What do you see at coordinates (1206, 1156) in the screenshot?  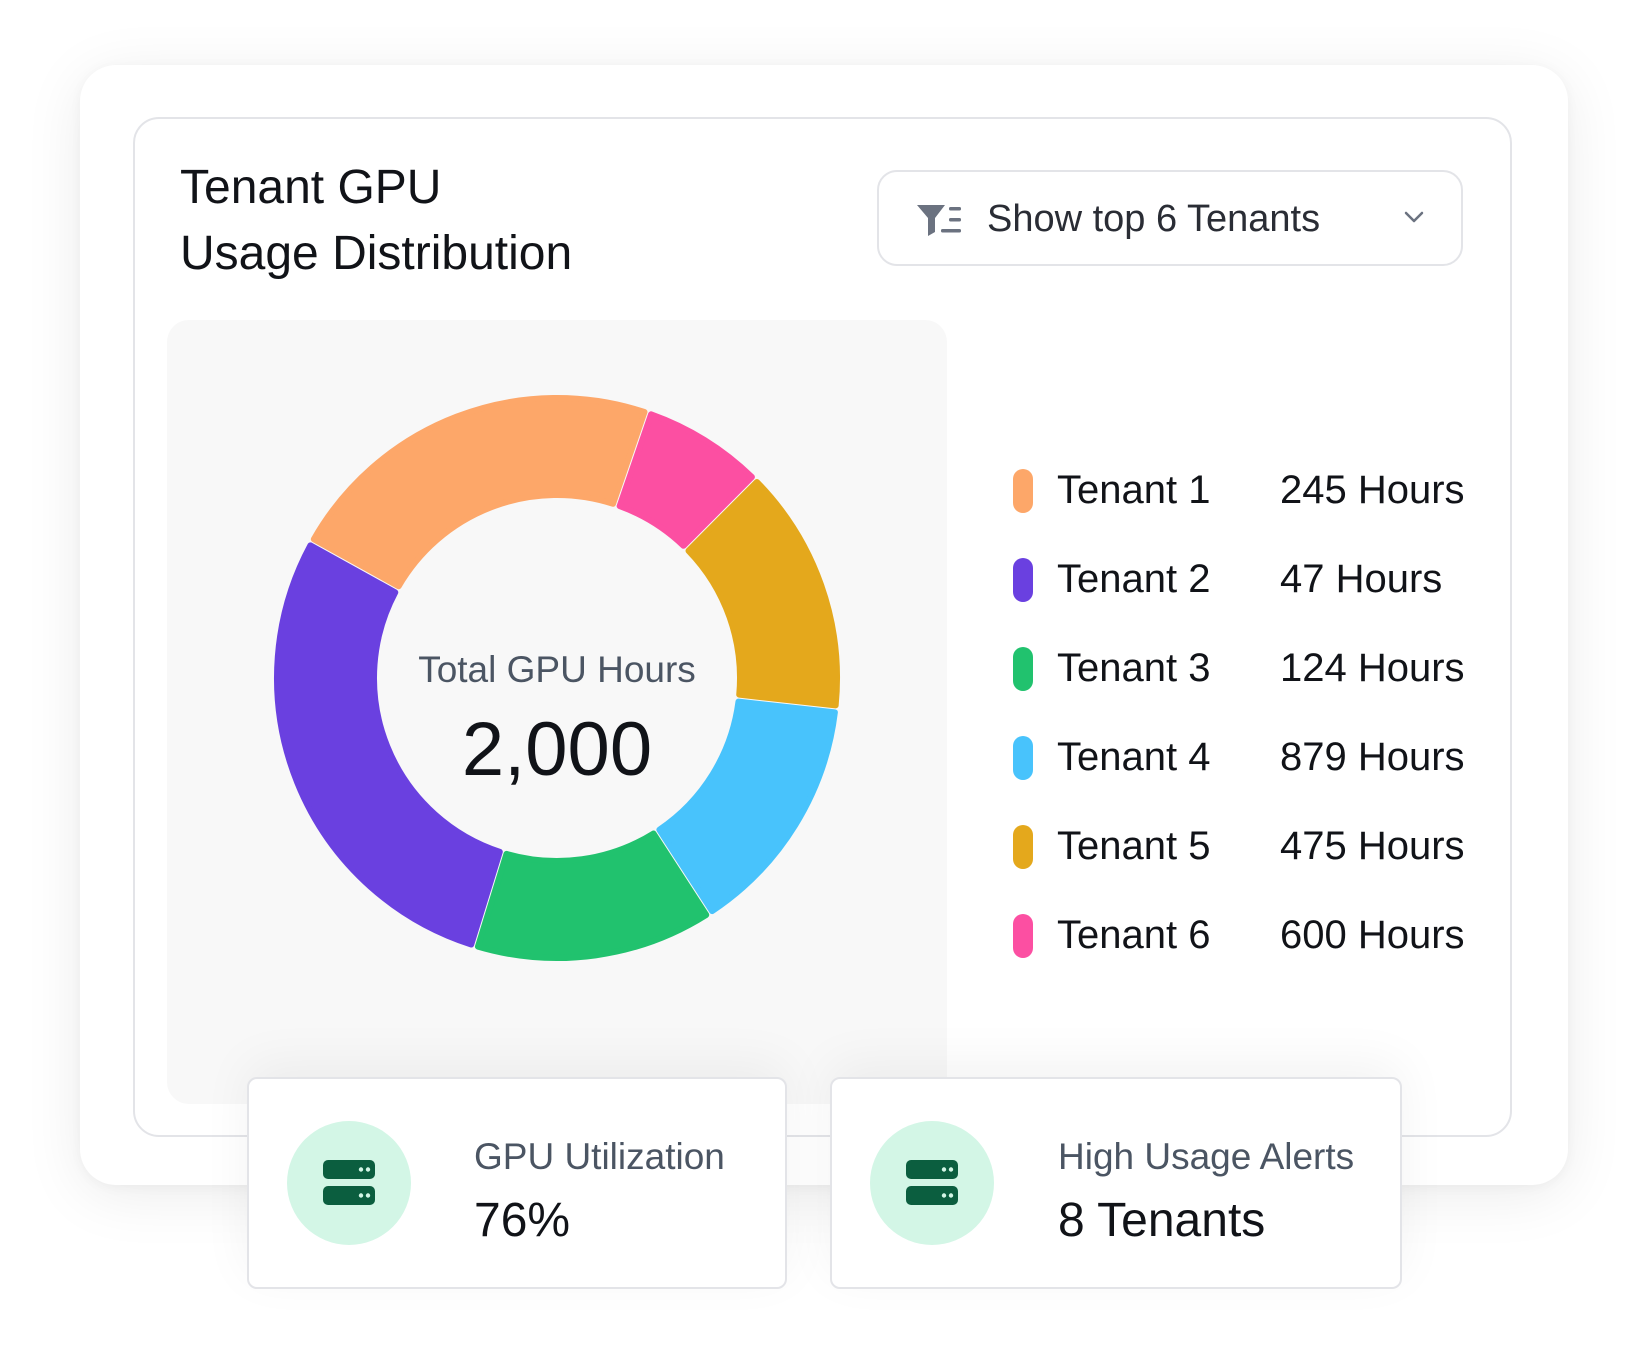 I see `high-usage-alerts-label: High Usage Alerts` at bounding box center [1206, 1156].